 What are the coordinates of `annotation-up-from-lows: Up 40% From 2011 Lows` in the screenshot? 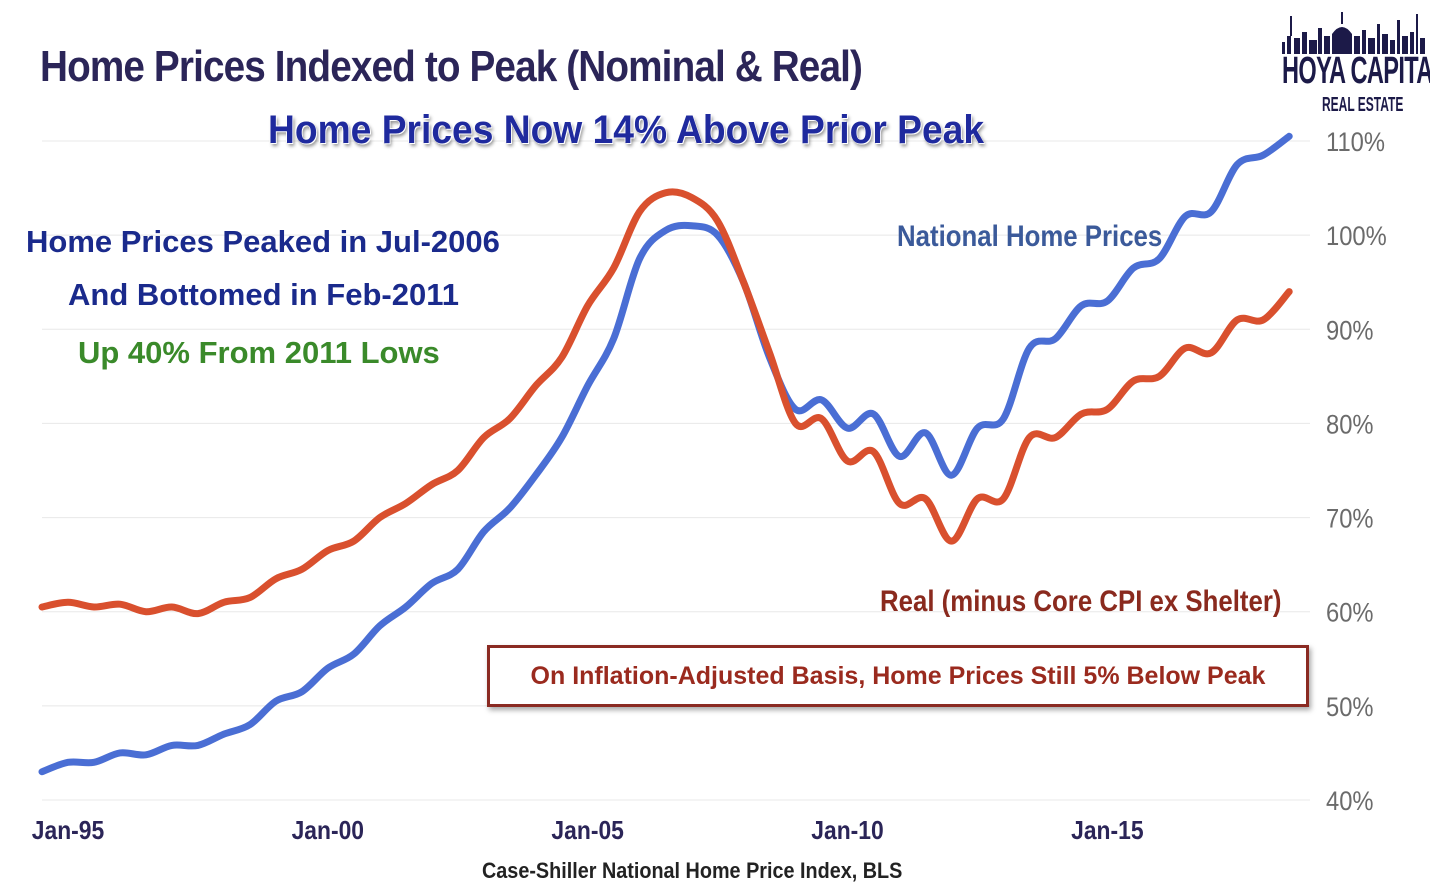 It's located at (259, 352).